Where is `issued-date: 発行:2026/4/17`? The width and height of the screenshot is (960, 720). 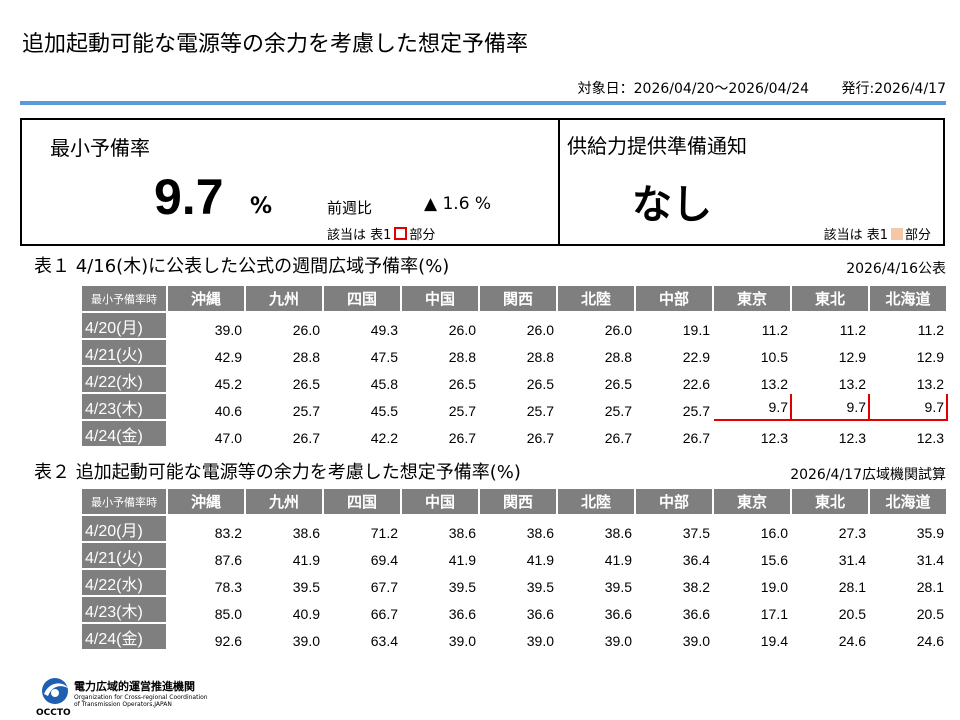 issued-date: 発行:2026/4/17 is located at coordinates (893, 89).